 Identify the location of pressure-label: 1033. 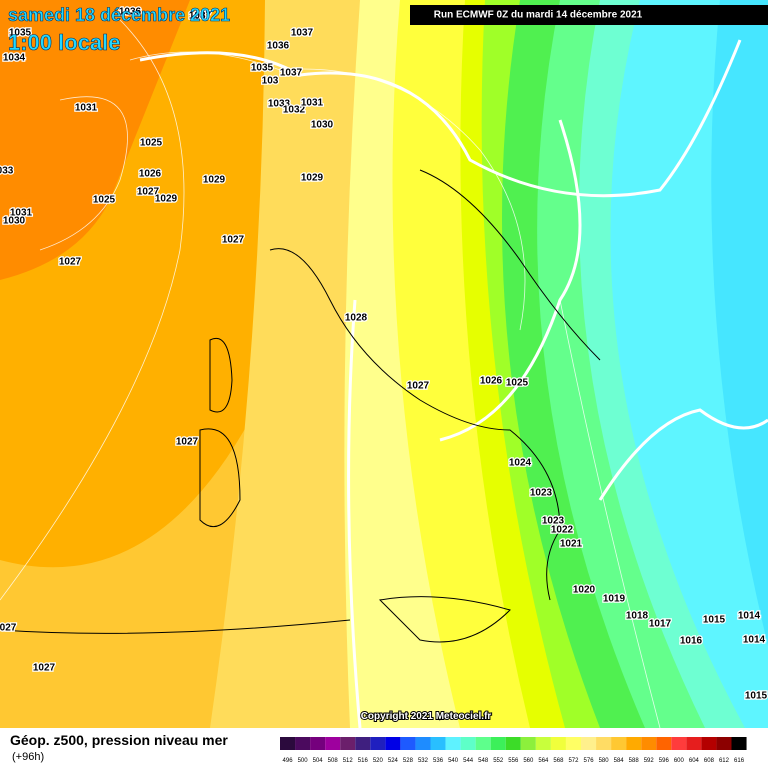
(279, 104).